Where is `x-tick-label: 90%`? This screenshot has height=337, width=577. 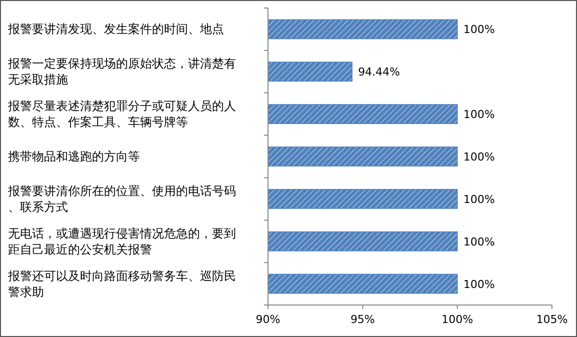 x-tick-label: 90% is located at coordinates (268, 319).